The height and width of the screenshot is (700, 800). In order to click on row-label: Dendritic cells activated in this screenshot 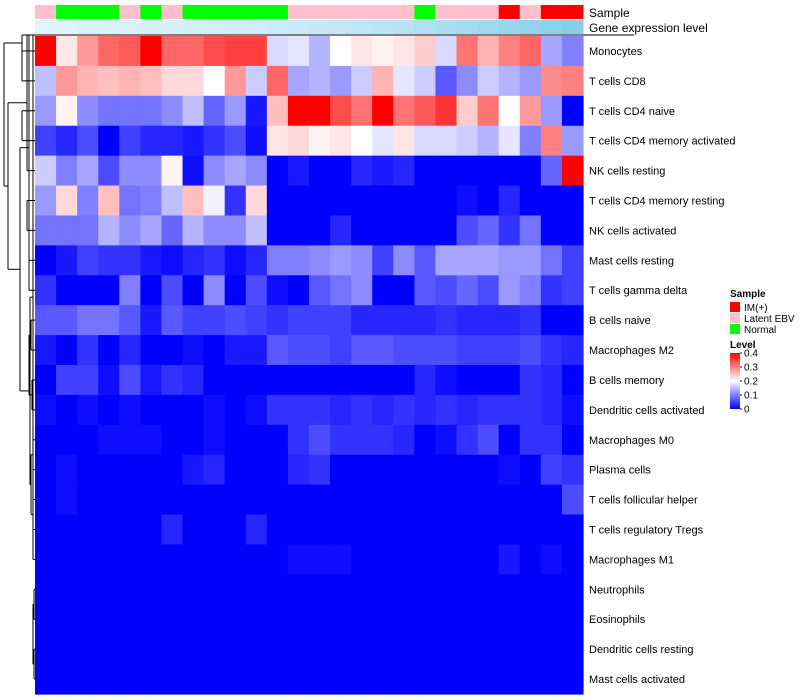, I will do `click(647, 411)`.